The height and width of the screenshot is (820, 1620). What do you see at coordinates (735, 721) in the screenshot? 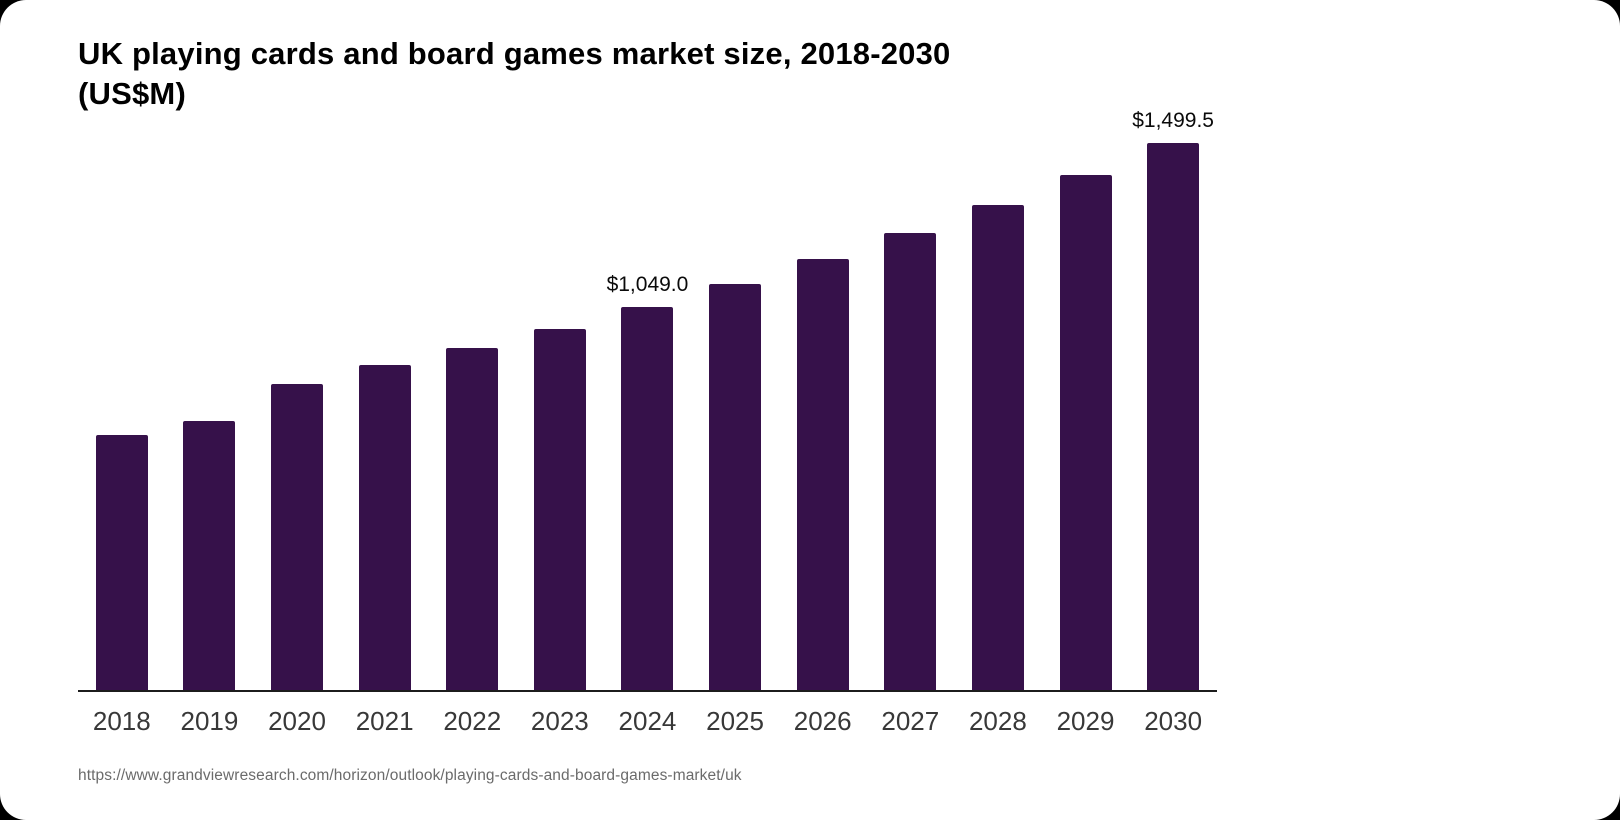
I see `x-tick-label-2025: 2025` at bounding box center [735, 721].